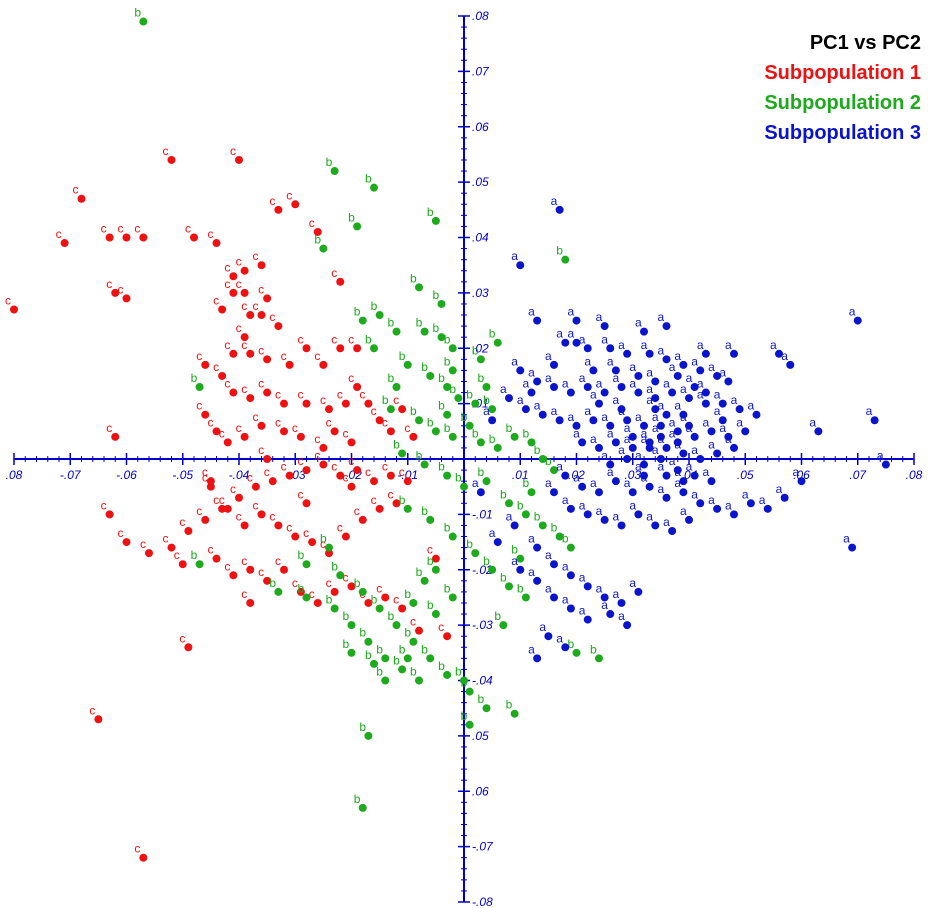  I want to click on y-tick-label: .05, so click(480, 182).